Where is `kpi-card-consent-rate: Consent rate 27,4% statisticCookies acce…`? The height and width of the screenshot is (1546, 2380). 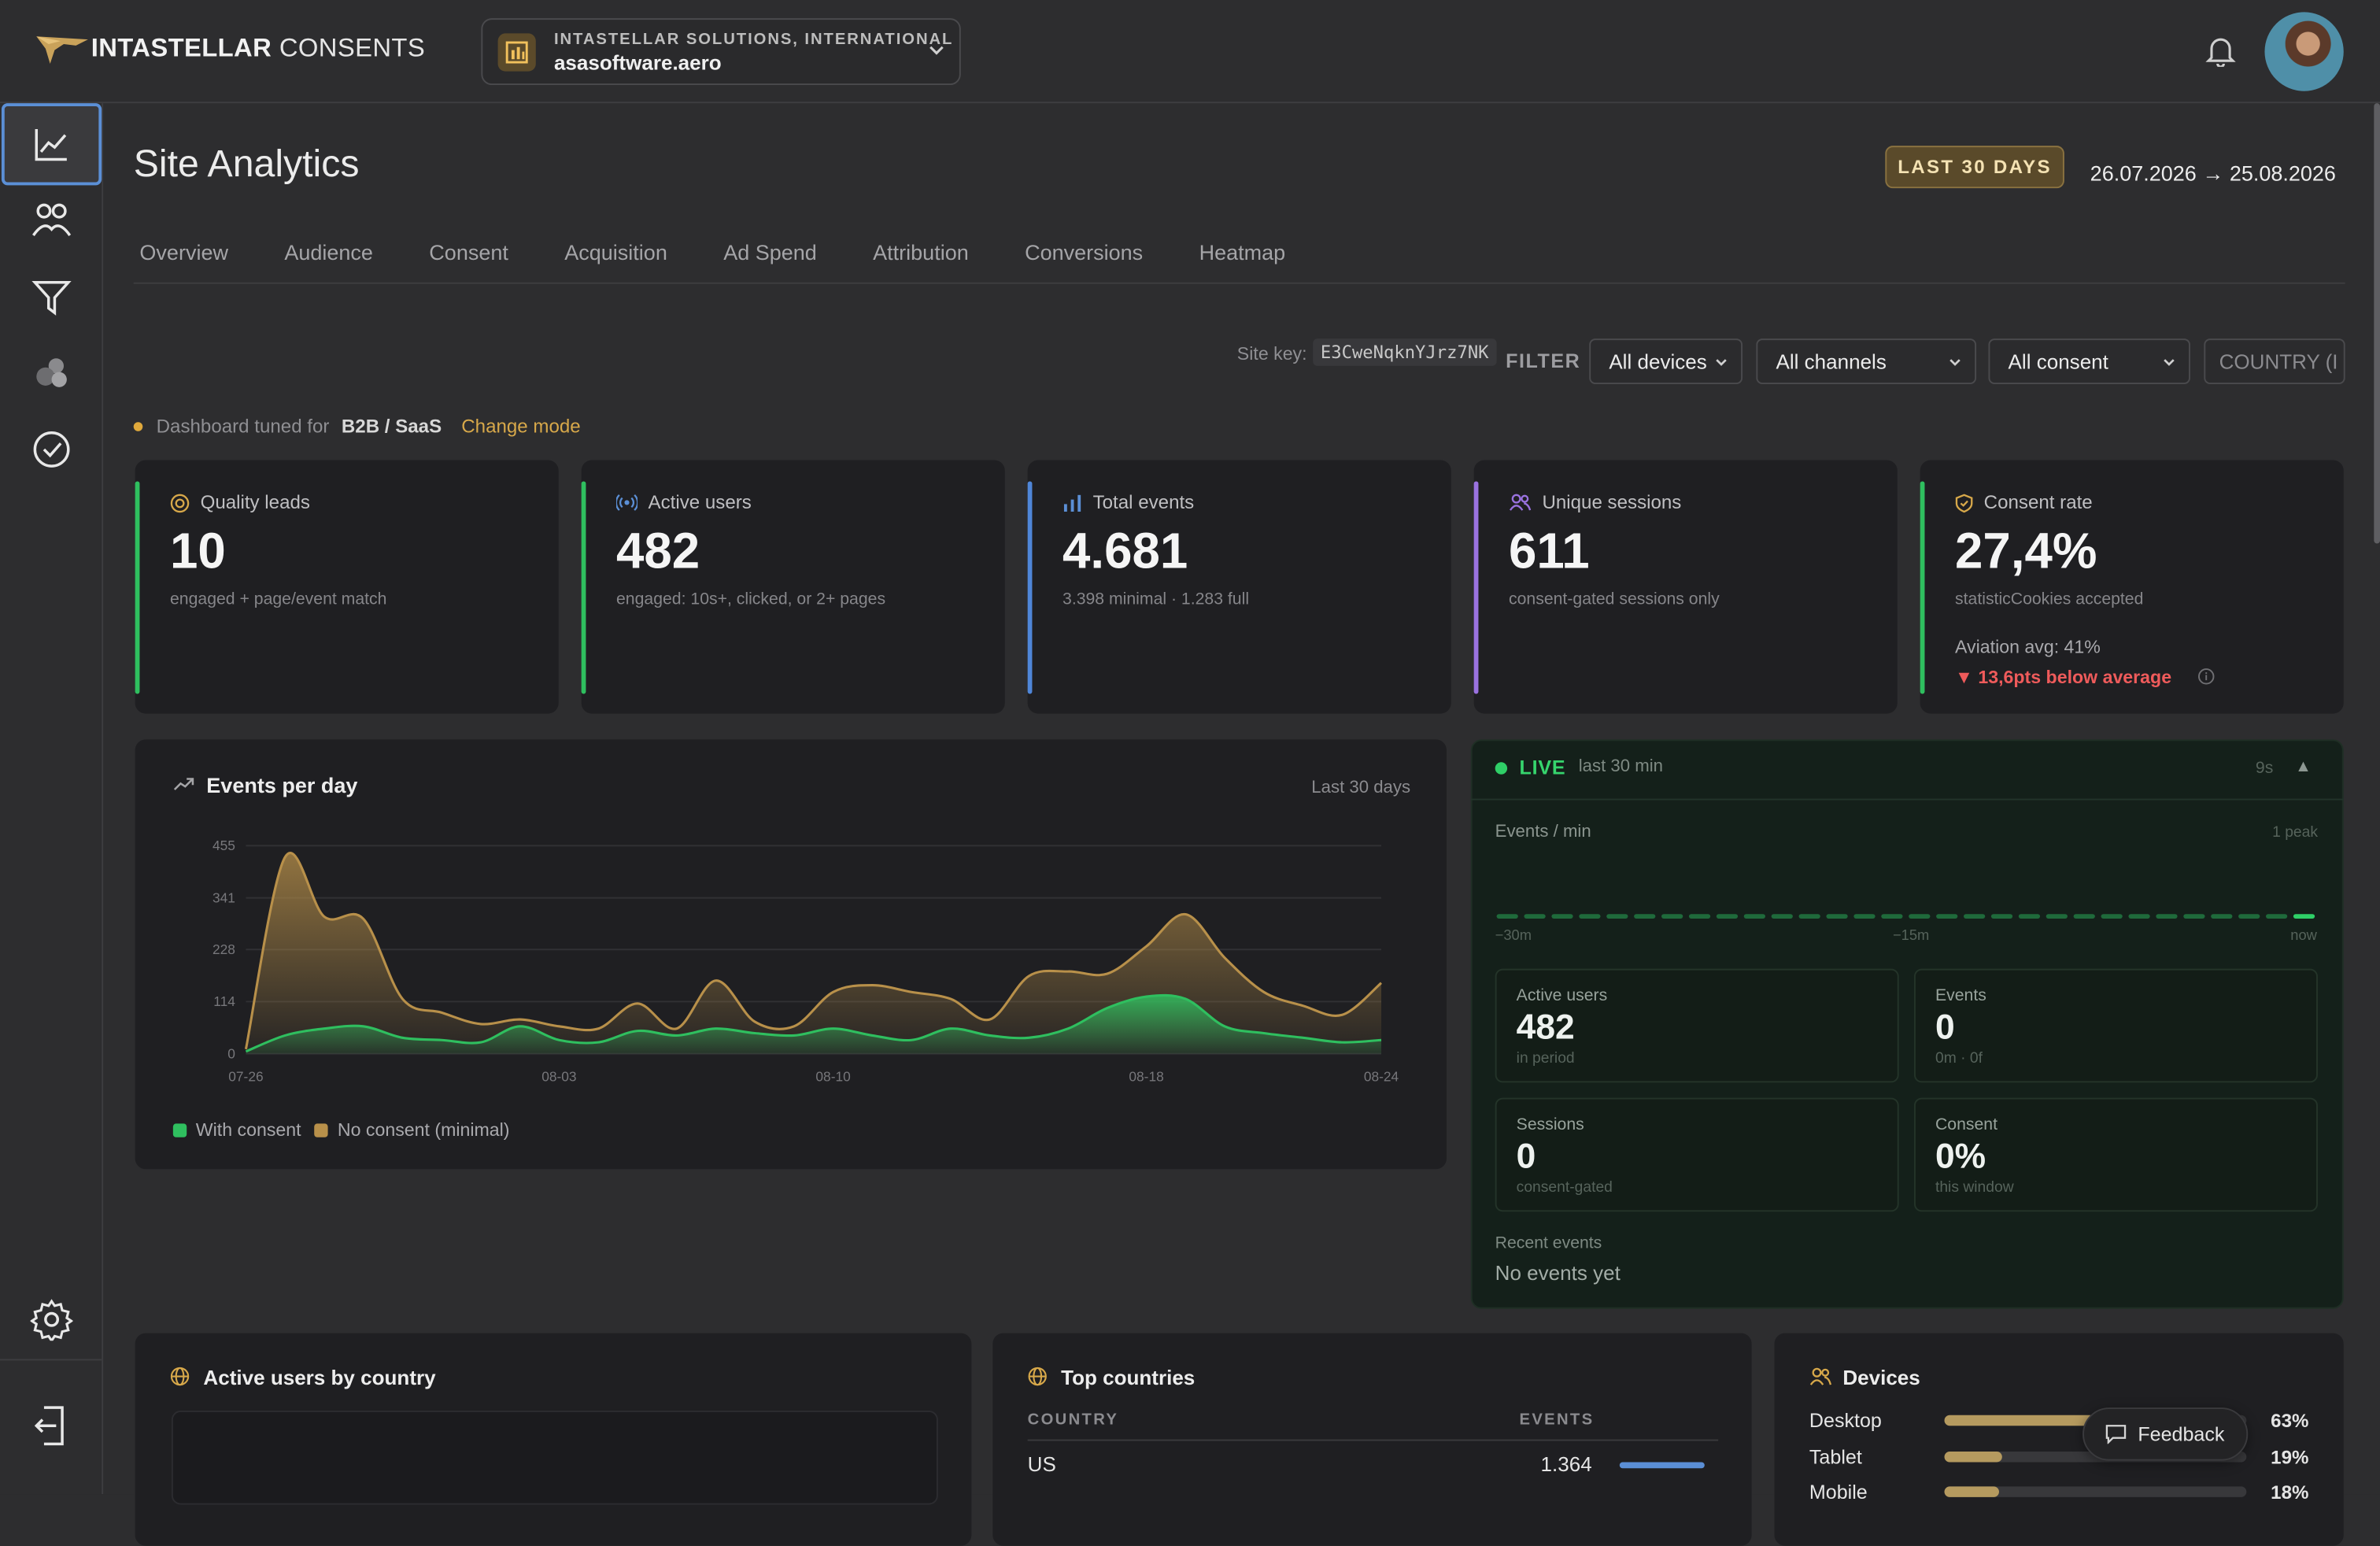
kpi-card-consent-rate: Consent rate 27,4% statisticCookies acce… is located at coordinates (2132, 587).